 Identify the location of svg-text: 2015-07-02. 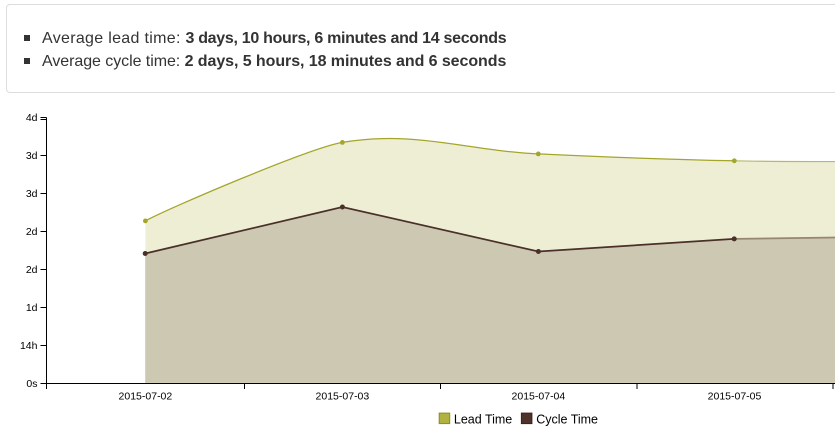
(146, 396).